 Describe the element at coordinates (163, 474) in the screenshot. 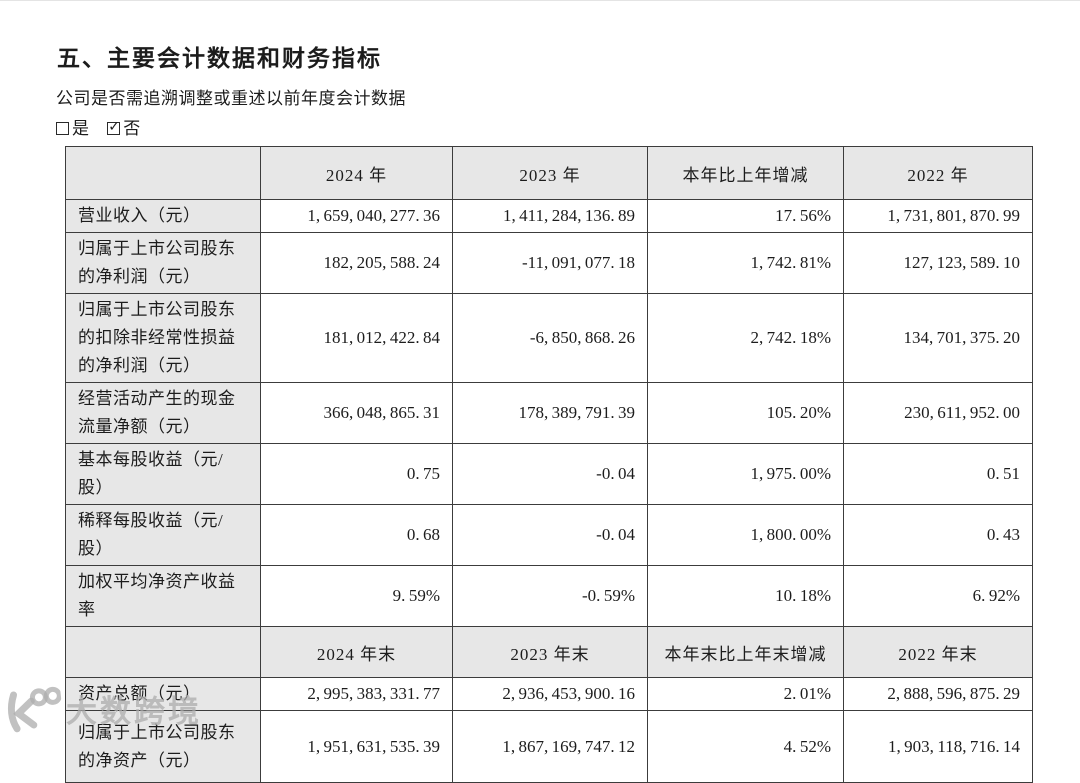

I see `row-label: 基本每股收益（元/股）` at that location.